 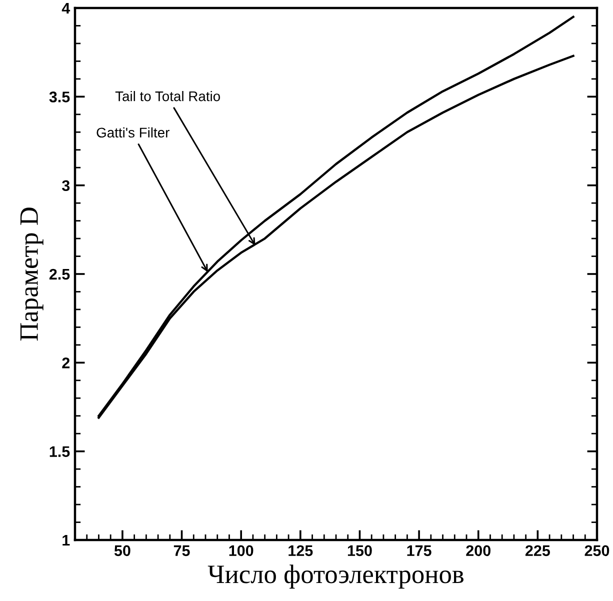 What do you see at coordinates (66, 363) in the screenshot?
I see `y-tick-label: 2` at bounding box center [66, 363].